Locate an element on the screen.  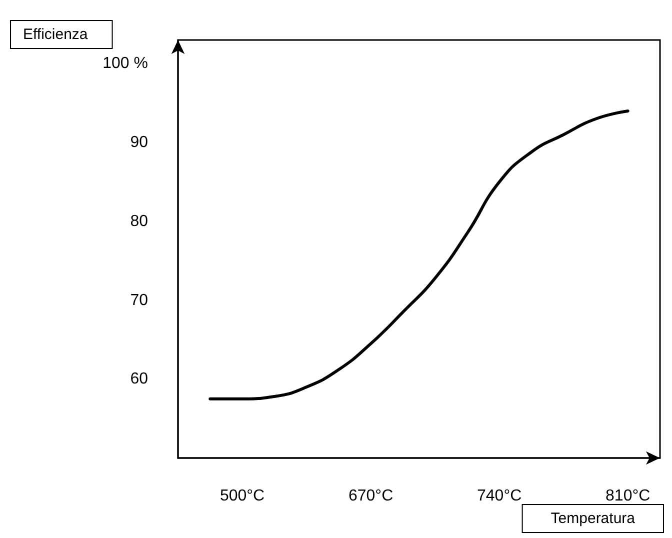
x-tick-label: 740°C is located at coordinates (499, 496).